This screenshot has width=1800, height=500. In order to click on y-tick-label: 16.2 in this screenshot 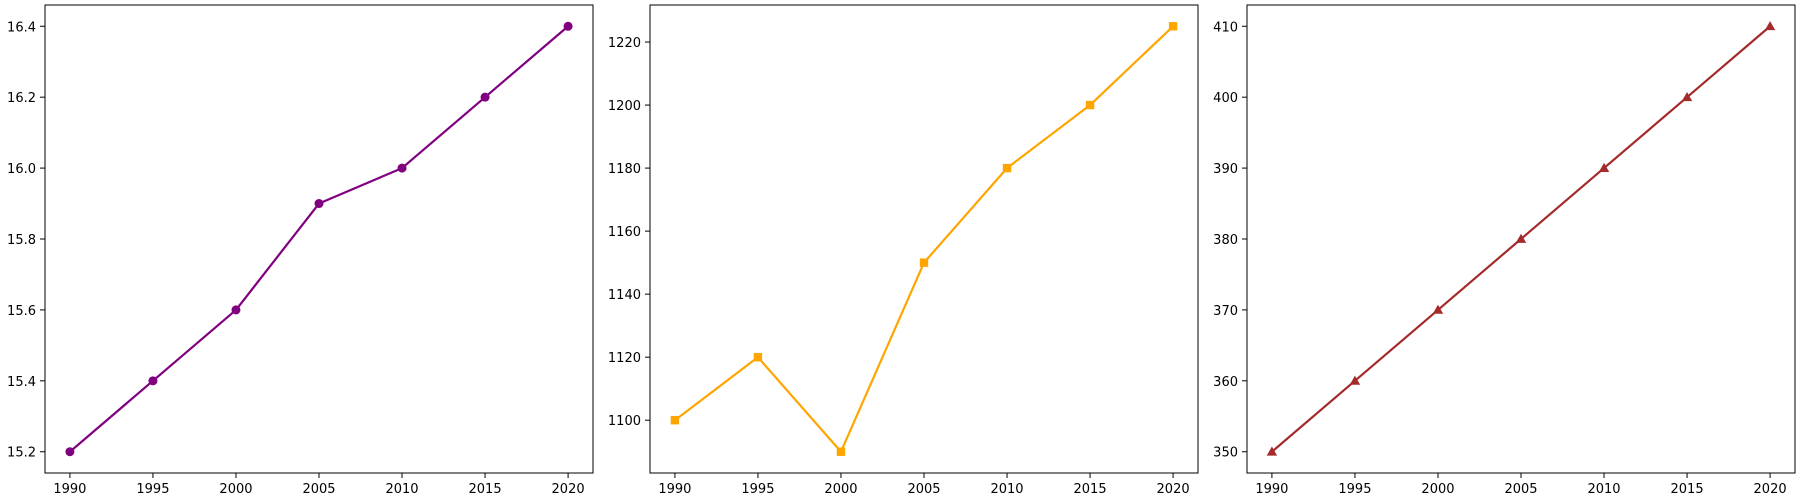, I will do `click(21, 98)`.